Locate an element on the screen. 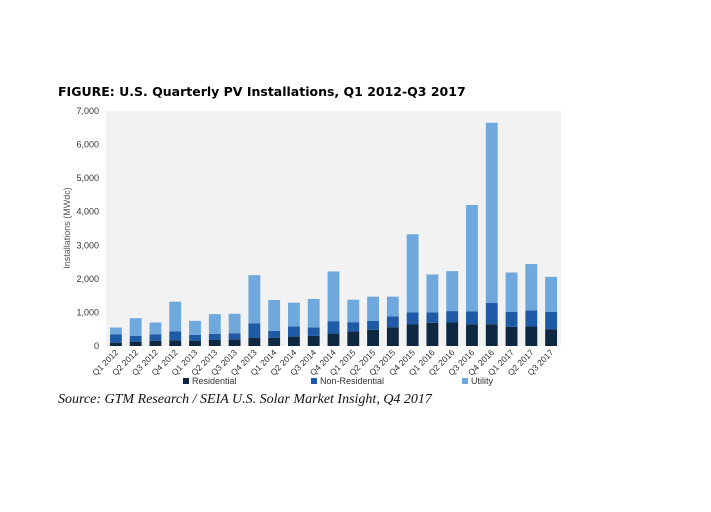 Image resolution: width=711 pixels, height=512 pixels. legend-label: Utility is located at coordinates (482, 381).